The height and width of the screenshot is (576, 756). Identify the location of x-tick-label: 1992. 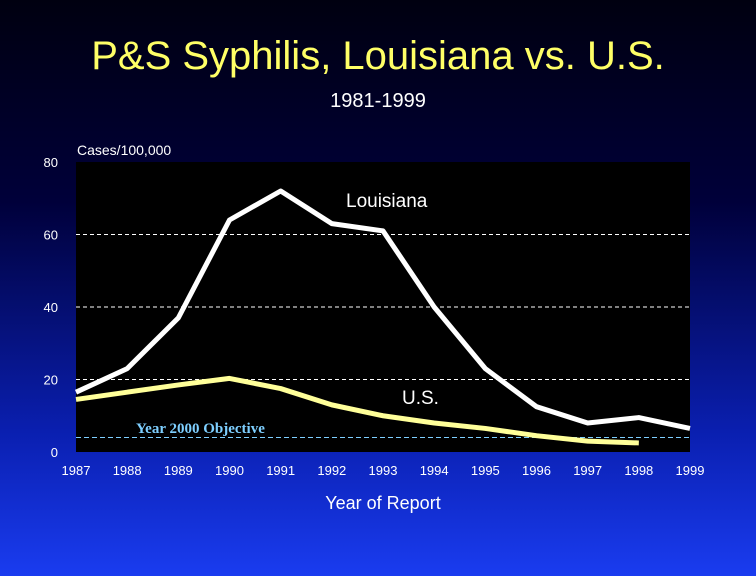
(331, 470).